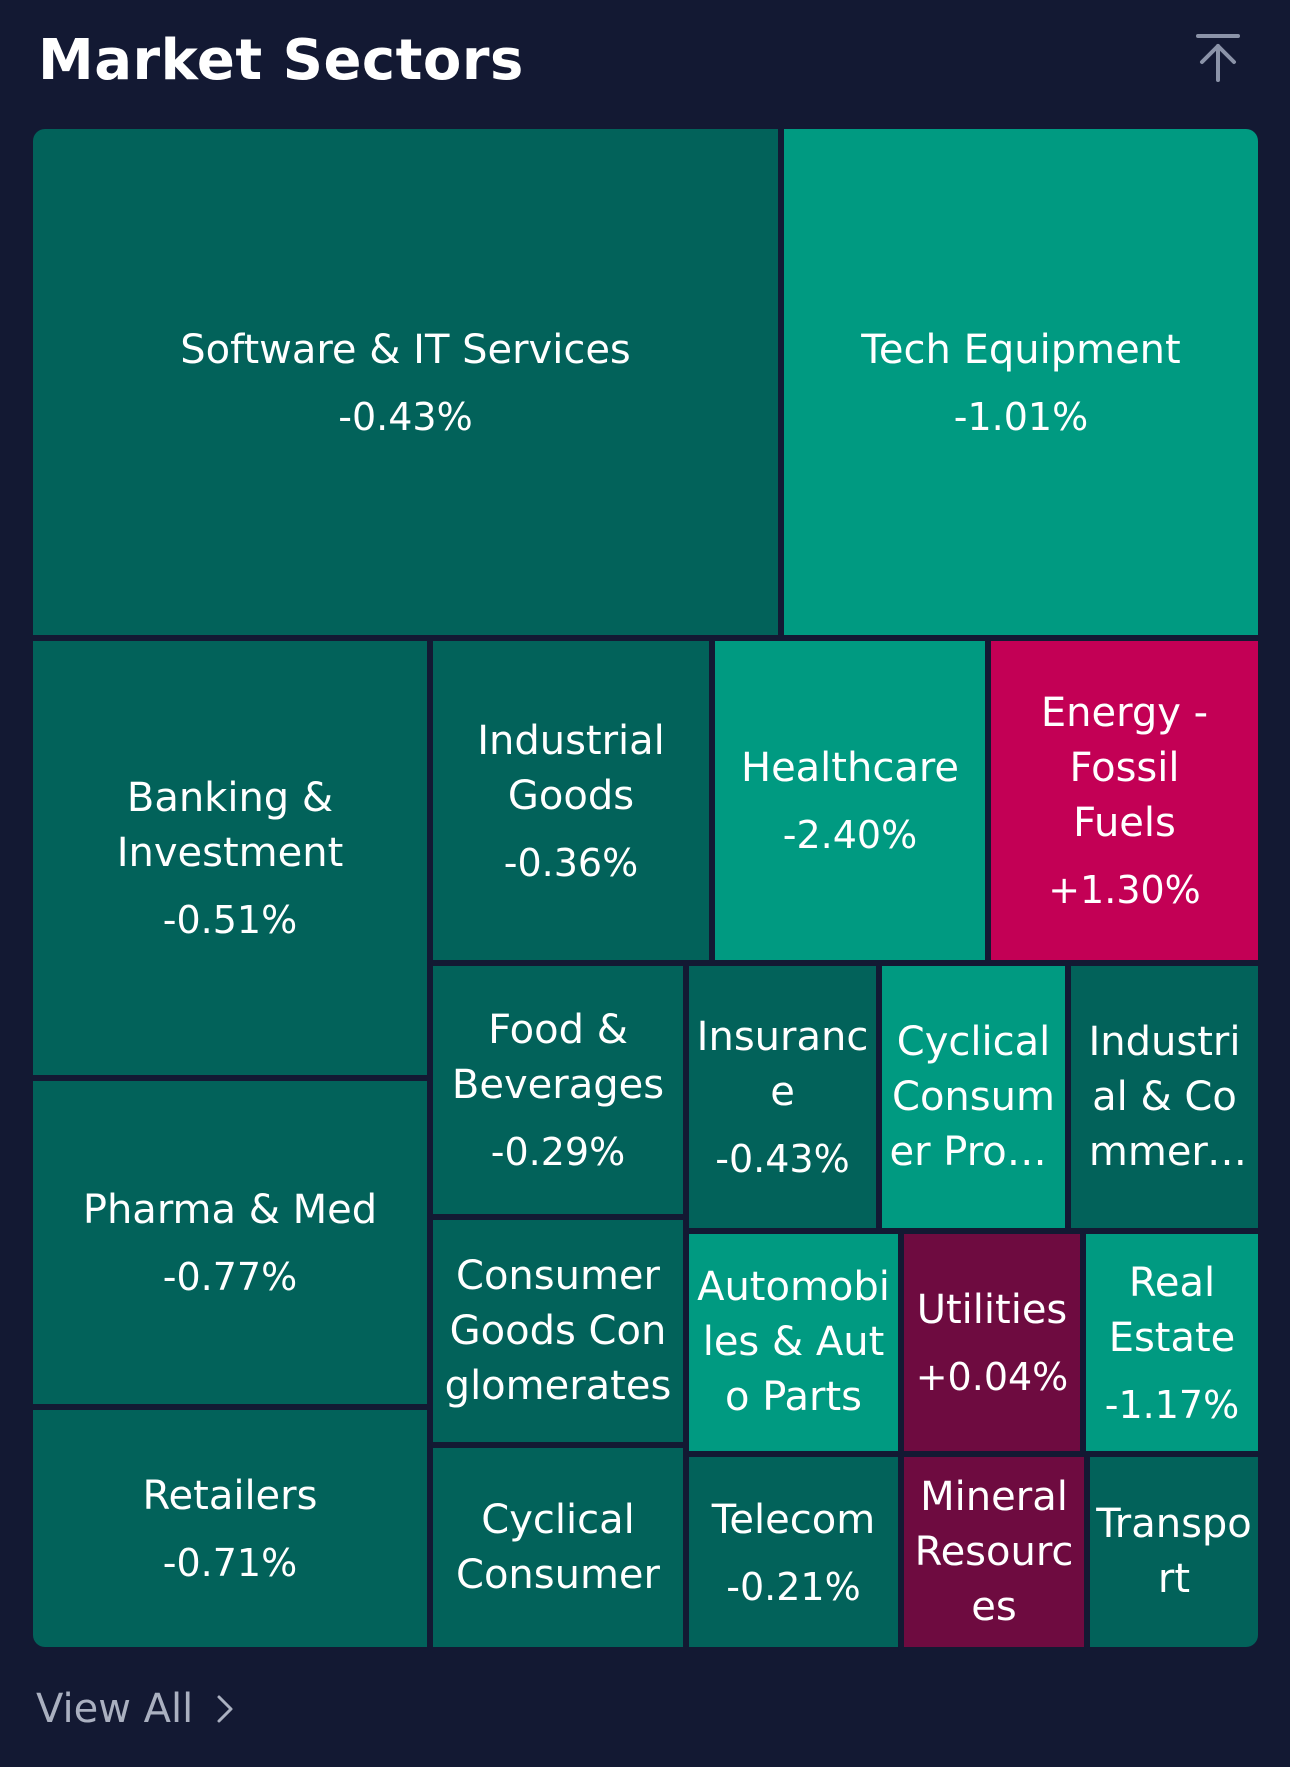 The height and width of the screenshot is (1767, 1290). I want to click on sector-tile-insurance: Insurance -0.43%, so click(782, 1097).